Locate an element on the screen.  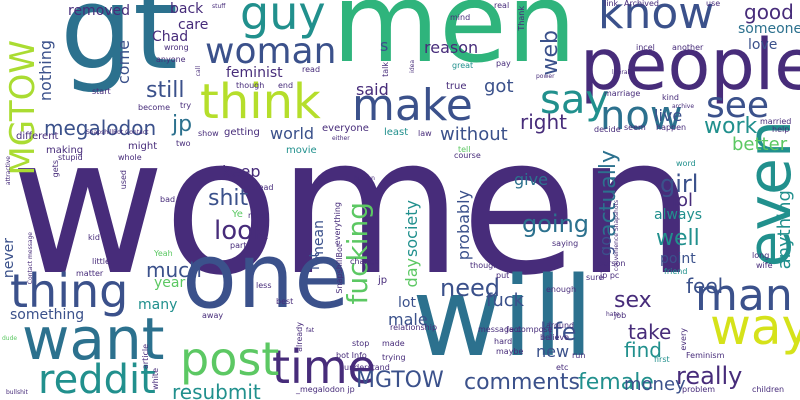
word-hate: hate is located at coordinates (613, 314).